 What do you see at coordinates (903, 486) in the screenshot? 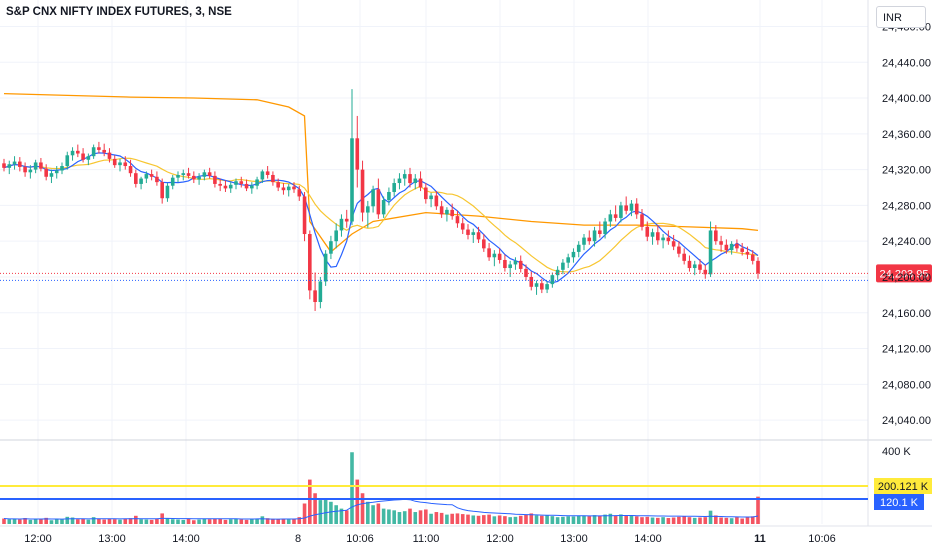
I see `volume-ref-label-bg` at bounding box center [903, 486].